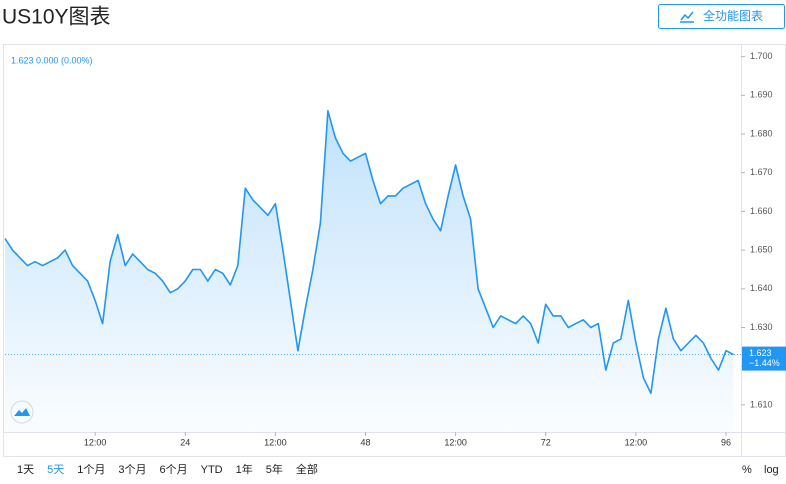  Describe the element at coordinates (91, 469) in the screenshot. I see `range-button: 1个月` at that location.